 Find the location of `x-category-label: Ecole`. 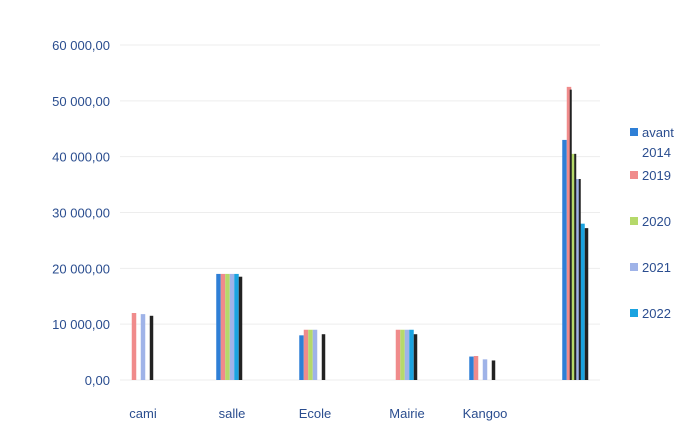

x-category-label: Ecole is located at coordinates (315, 413).